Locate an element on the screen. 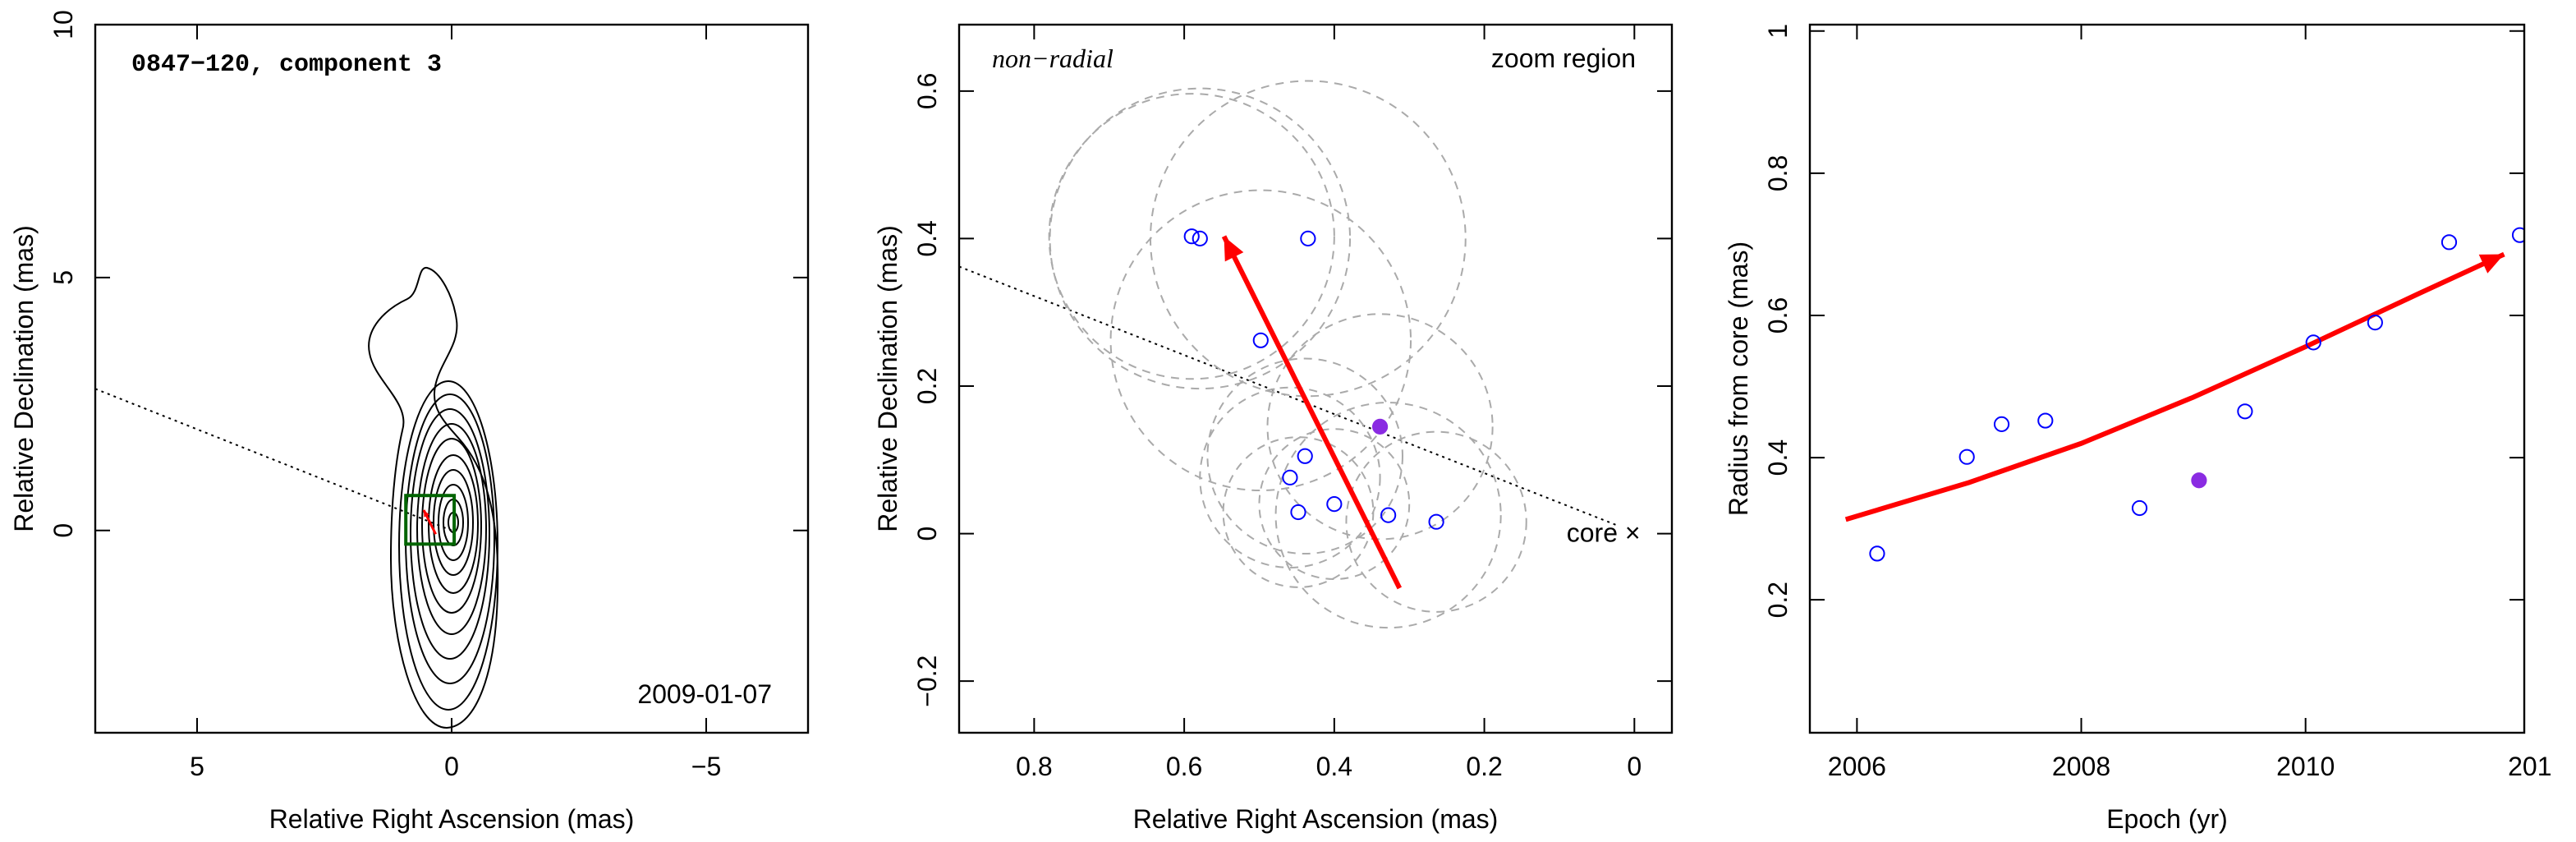  x-tick-label: −5 is located at coordinates (706, 766).